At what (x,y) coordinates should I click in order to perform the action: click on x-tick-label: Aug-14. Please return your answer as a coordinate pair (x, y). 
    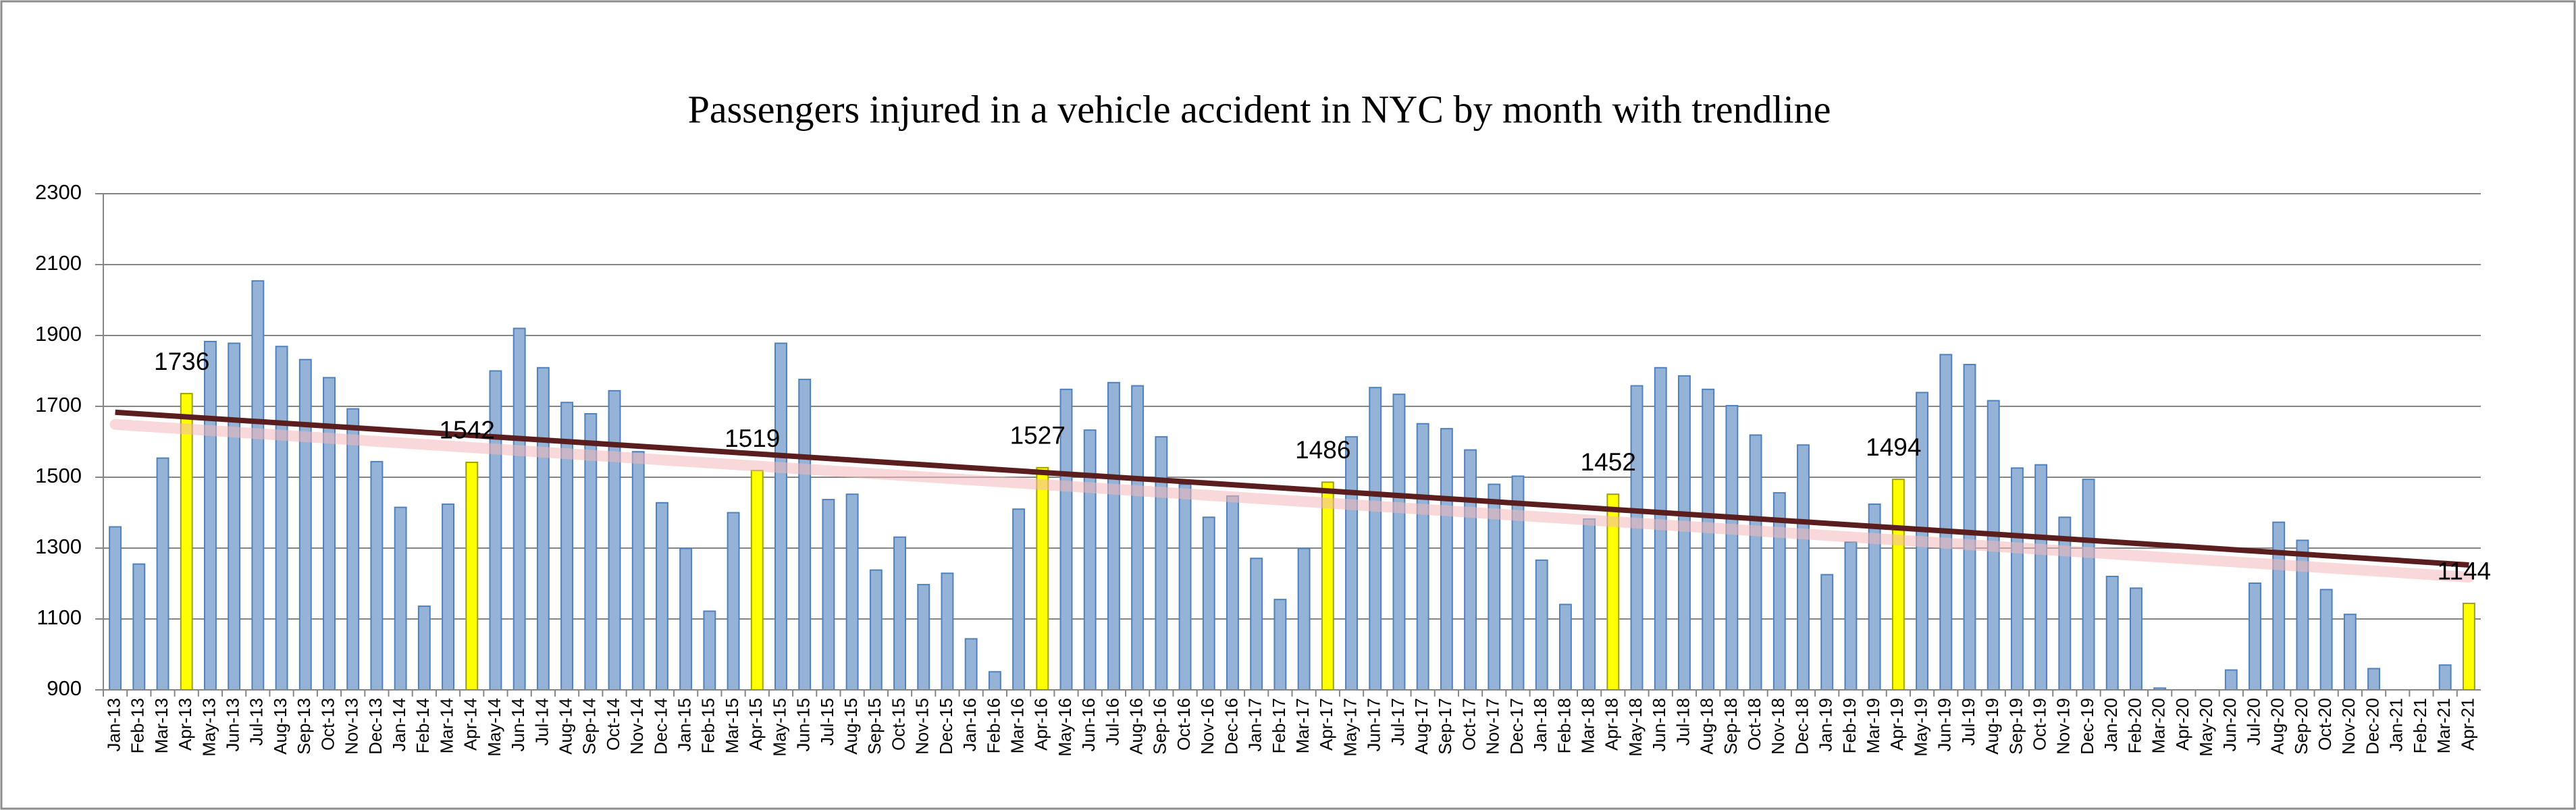
    Looking at the image, I should click on (565, 726).